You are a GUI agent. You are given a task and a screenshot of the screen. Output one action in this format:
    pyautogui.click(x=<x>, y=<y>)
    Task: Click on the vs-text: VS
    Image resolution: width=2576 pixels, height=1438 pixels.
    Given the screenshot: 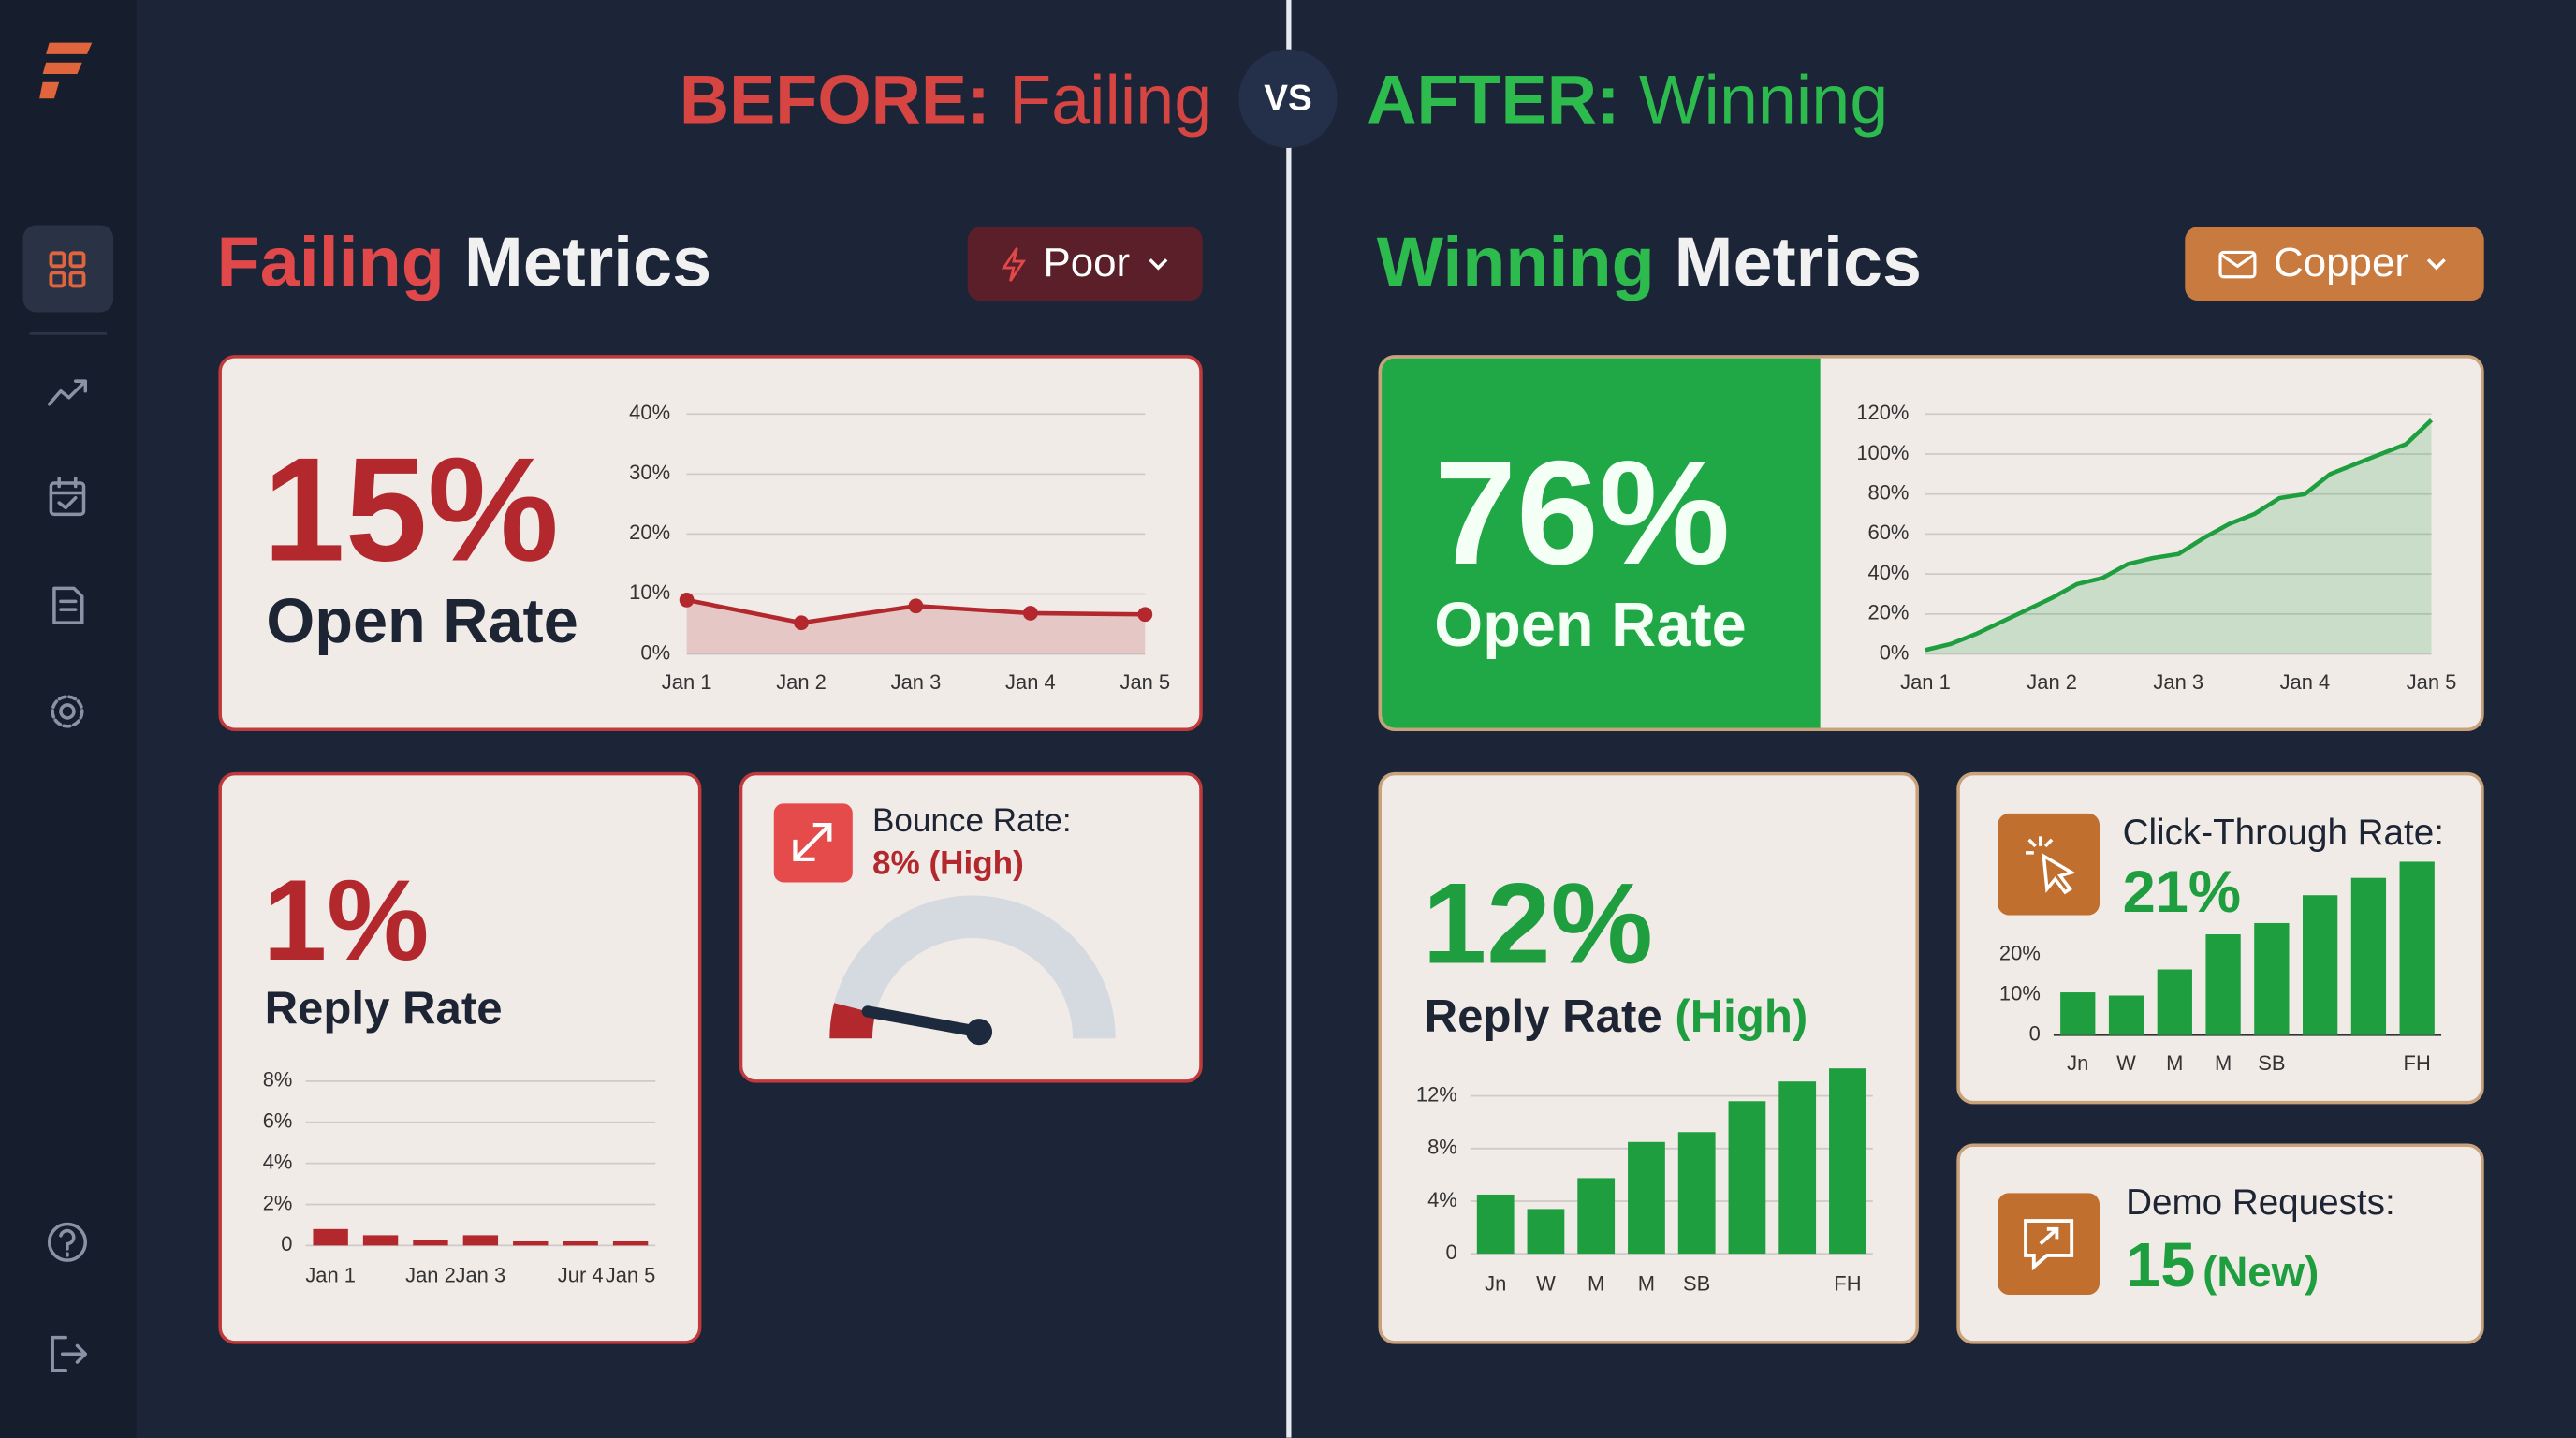 What is the action you would take?
    pyautogui.click(x=1288, y=98)
    